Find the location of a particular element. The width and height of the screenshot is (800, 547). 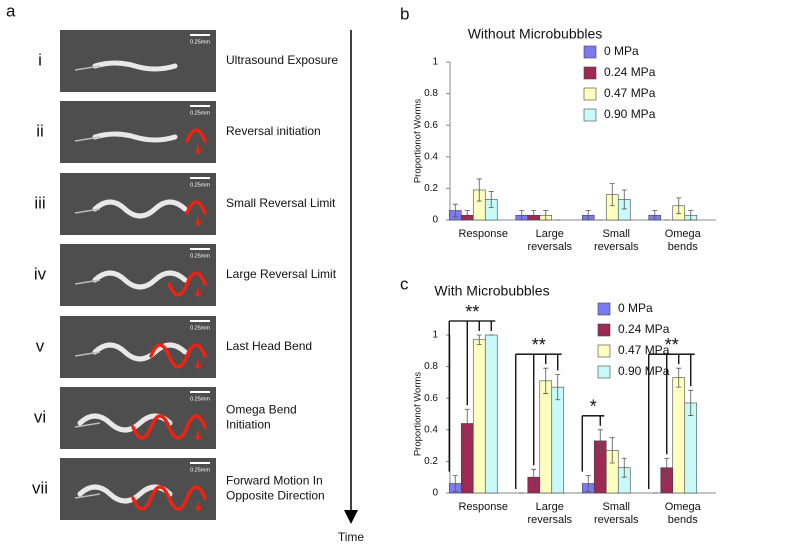

row-caption: Ultrasound Exposure is located at coordinates (282, 60).